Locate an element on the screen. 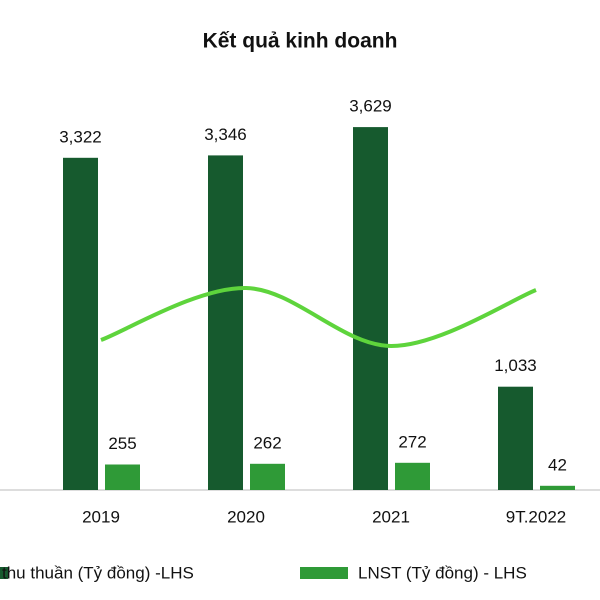  data-label: 272 is located at coordinates (412, 441).